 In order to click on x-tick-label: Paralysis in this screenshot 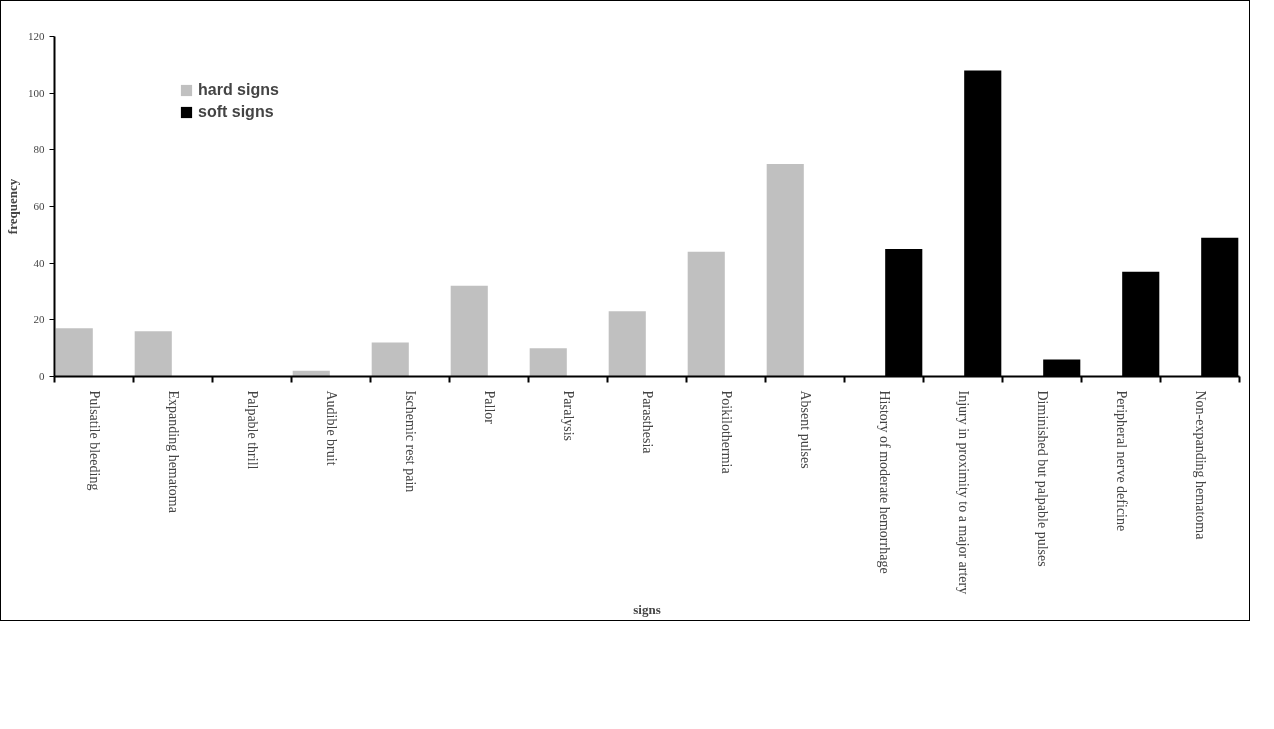, I will do `click(568, 416)`.